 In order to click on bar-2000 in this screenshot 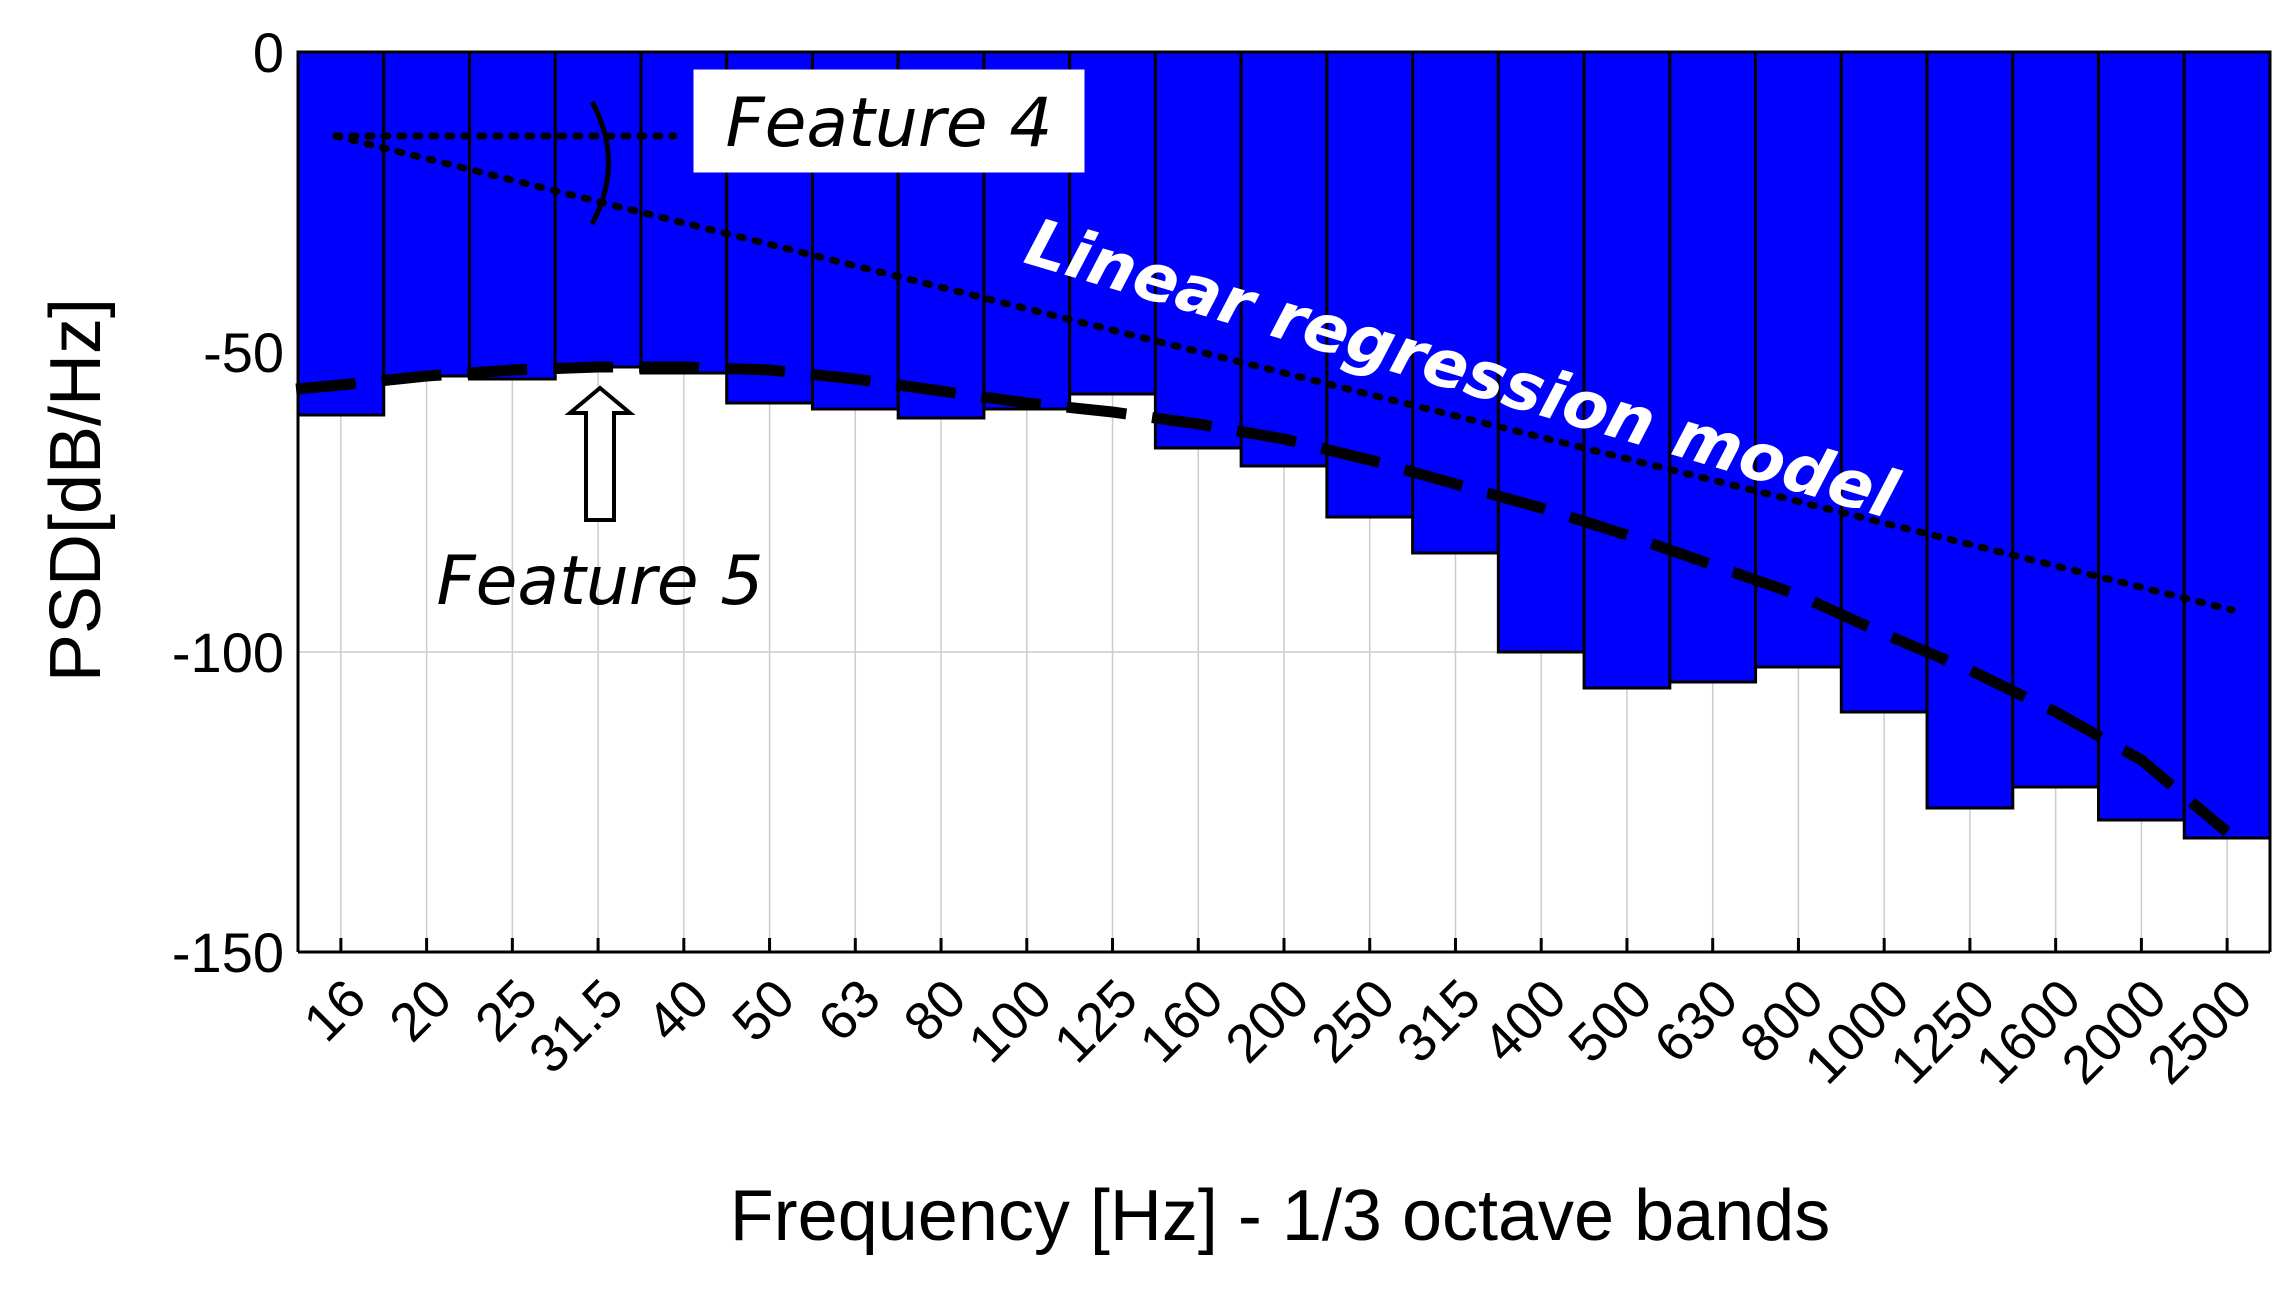, I will do `click(2141, 436)`.